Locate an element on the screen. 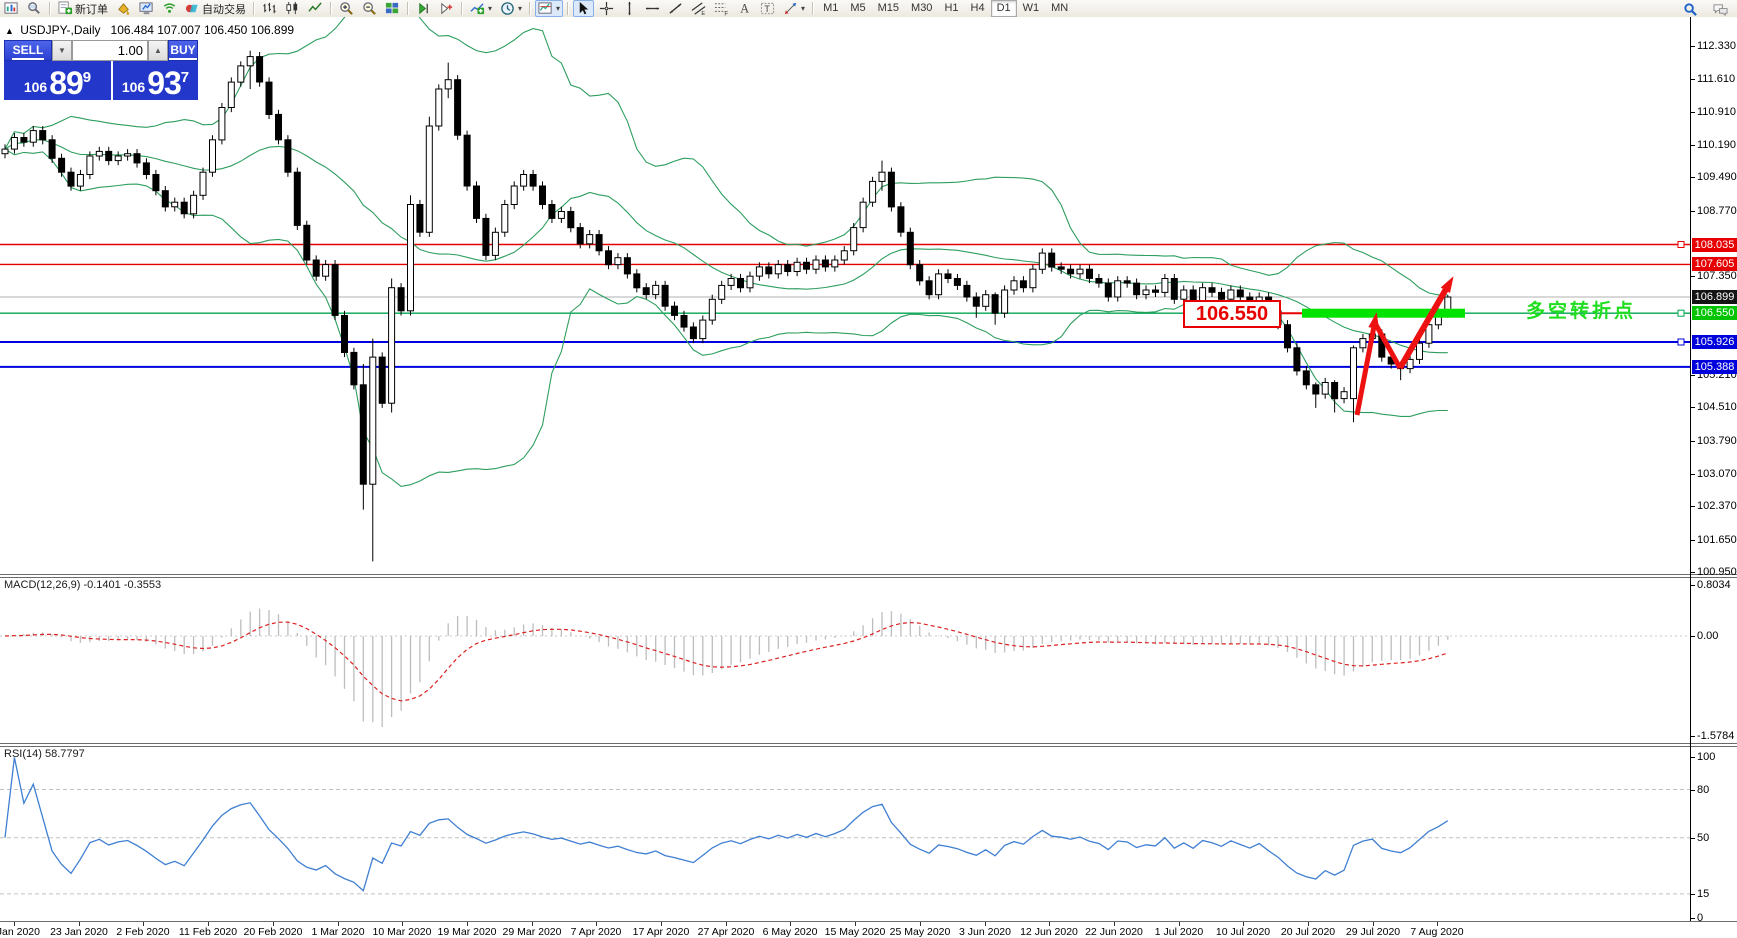 This screenshot has width=1737, height=938. timeframe-mn-button: MN is located at coordinates (1060, 8).